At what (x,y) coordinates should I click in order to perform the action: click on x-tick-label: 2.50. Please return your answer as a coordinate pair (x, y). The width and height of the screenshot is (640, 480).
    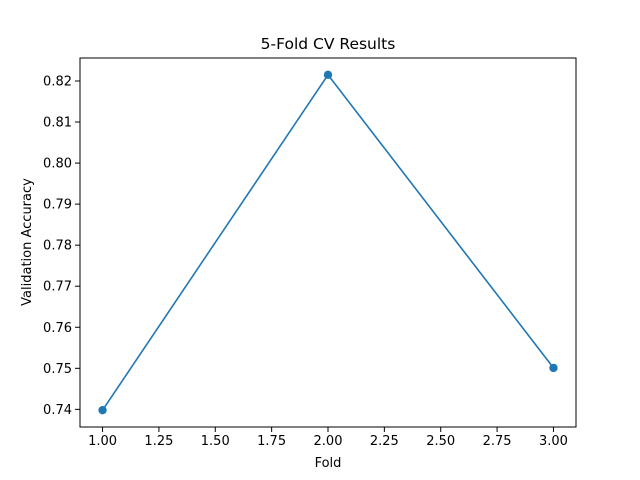
    Looking at the image, I should click on (440, 441).